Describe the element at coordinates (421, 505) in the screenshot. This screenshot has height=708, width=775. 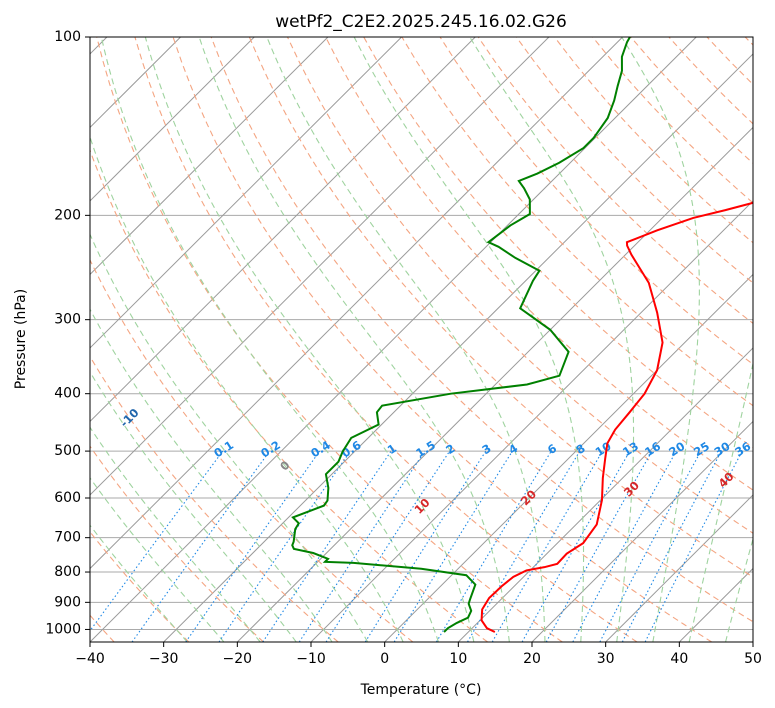
I see `moist-adiabat-label: 10` at that location.